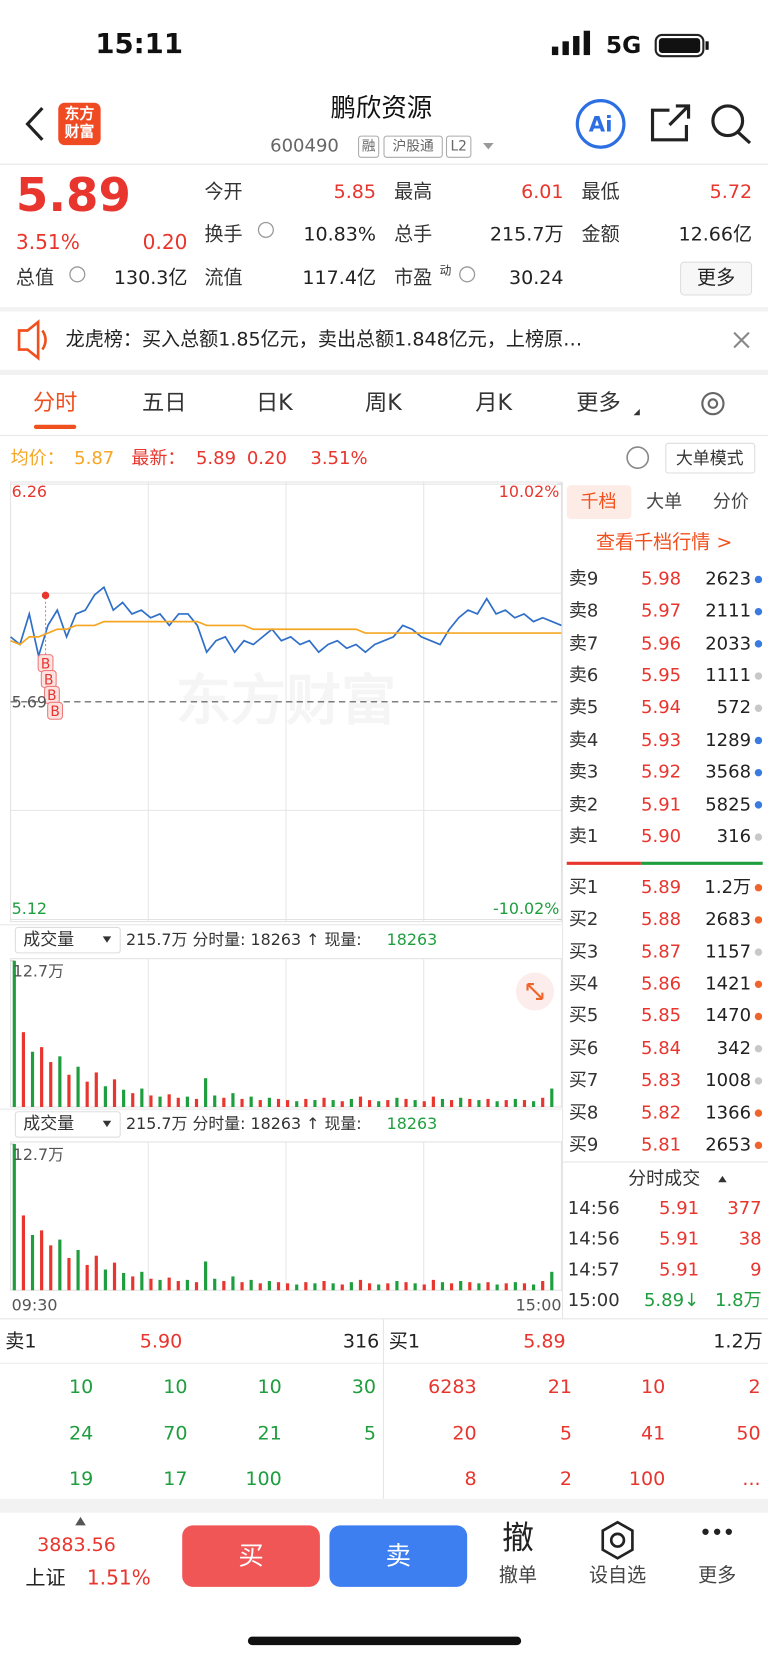 This screenshot has width=768, height=1662. I want to click on tab: 更多, so click(598, 403).